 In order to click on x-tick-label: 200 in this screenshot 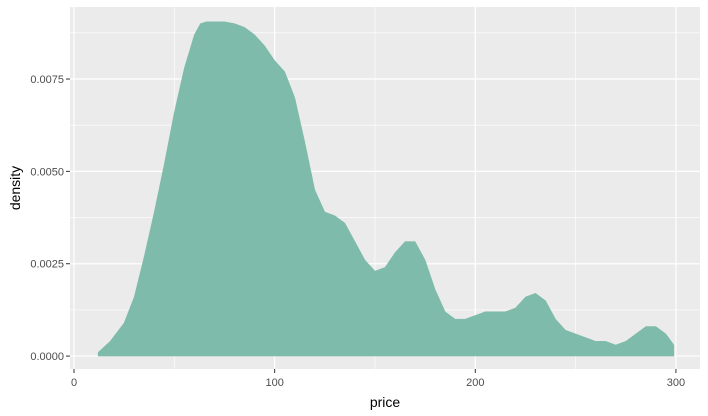, I will do `click(475, 383)`.